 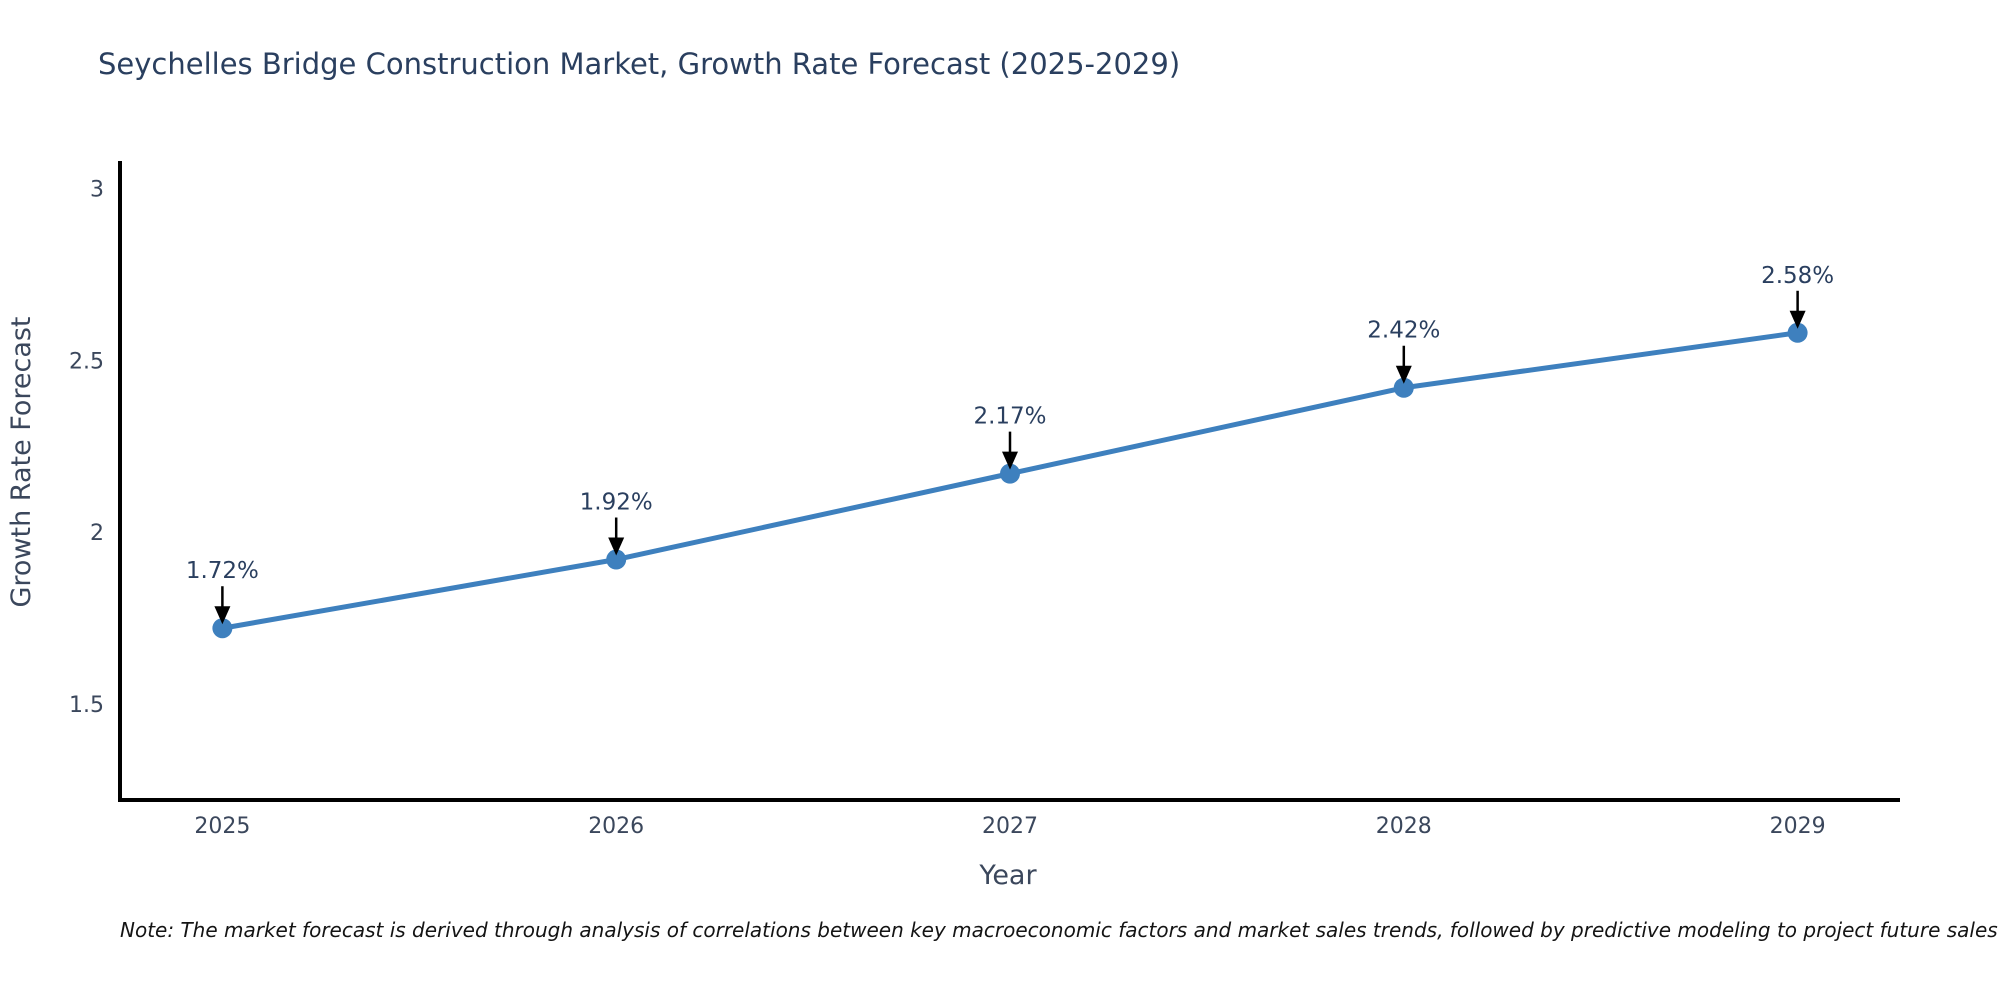 I want to click on x-tick-label: 2026, so click(x=616, y=826).